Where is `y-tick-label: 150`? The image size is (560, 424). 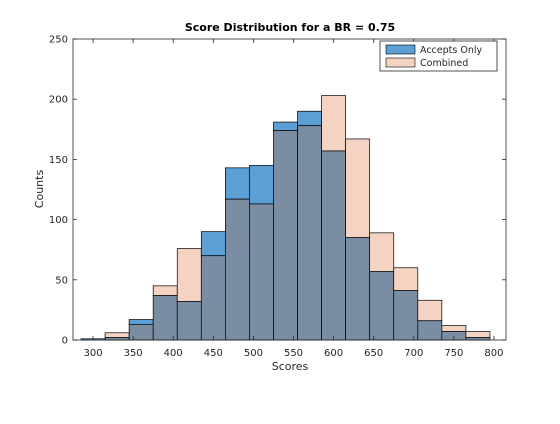
y-tick-label: 150 is located at coordinates (58, 160).